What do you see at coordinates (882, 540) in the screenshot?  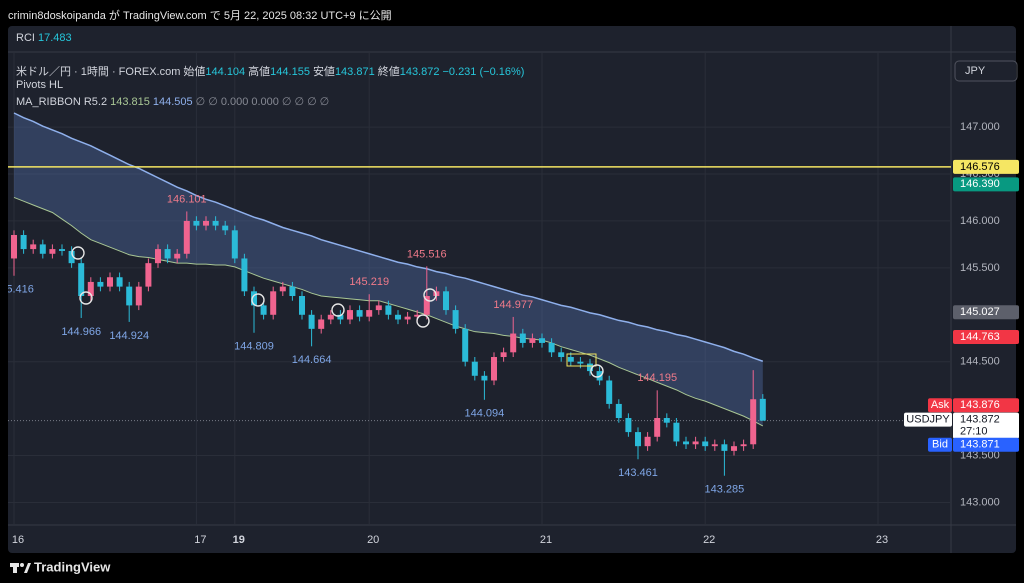 I see `x-tick-label: 23` at bounding box center [882, 540].